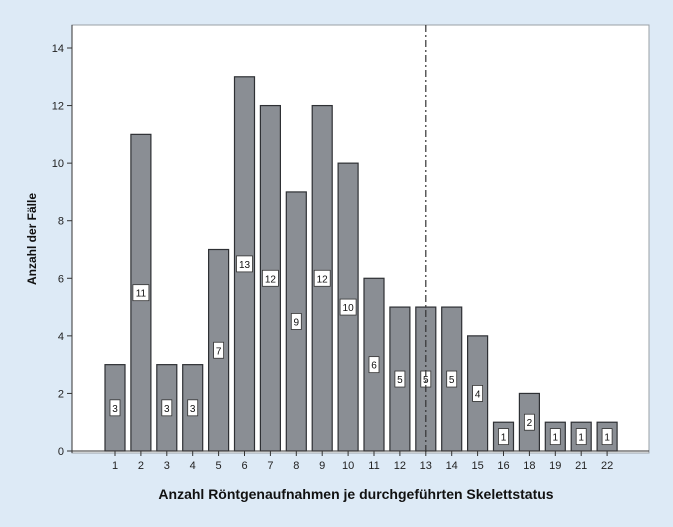 The height and width of the screenshot is (527, 673). I want to click on y-tick-label: 10, so click(58, 164).